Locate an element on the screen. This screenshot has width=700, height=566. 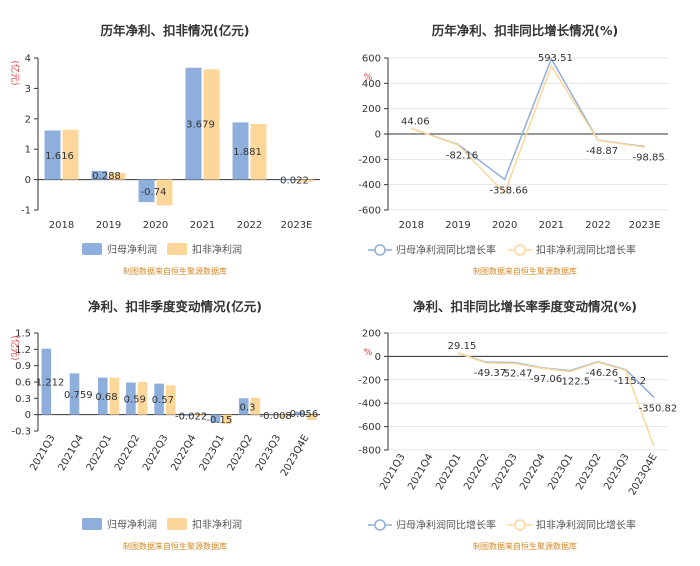
x-tick-label: 2023E is located at coordinates (297, 225).